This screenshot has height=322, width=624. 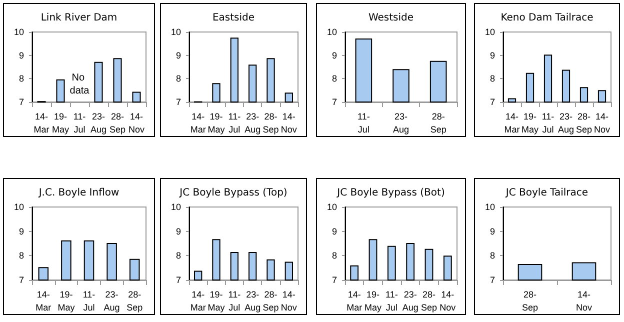 What do you see at coordinates (391, 18) in the screenshot?
I see `chart-title: Westside` at bounding box center [391, 18].